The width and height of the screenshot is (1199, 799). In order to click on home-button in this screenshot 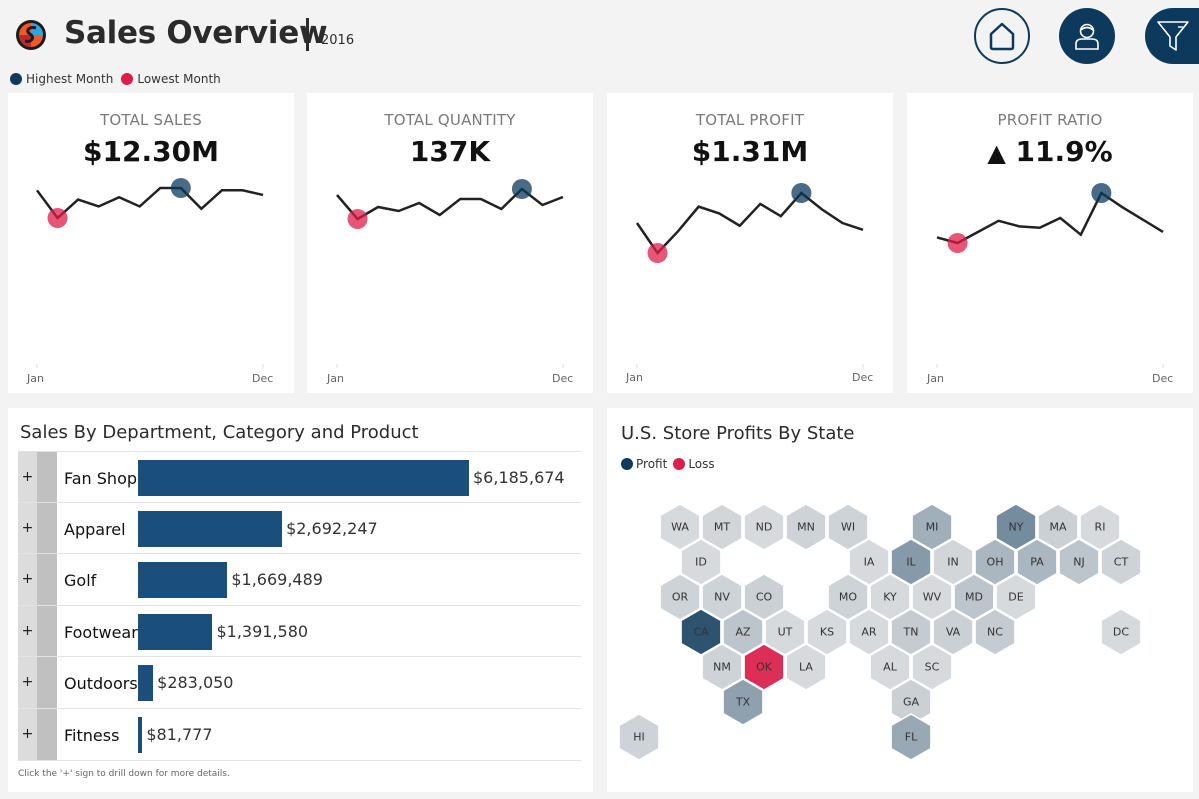, I will do `click(1002, 36)`.